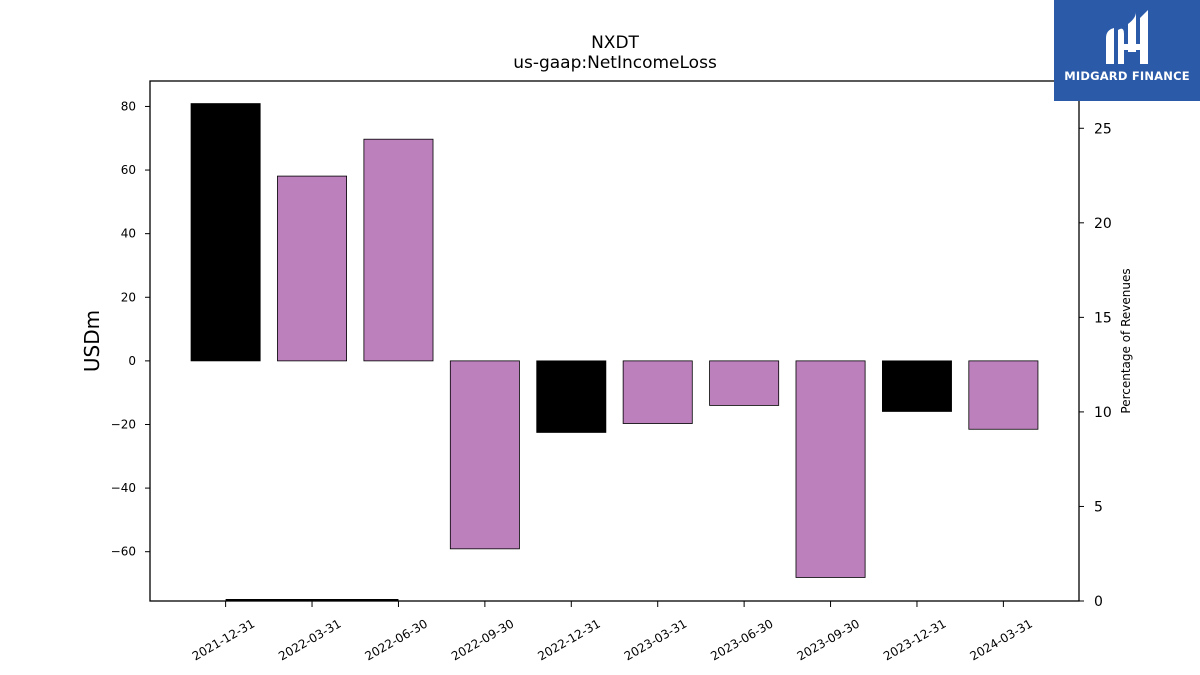  What do you see at coordinates (1126, 340) in the screenshot?
I see `y2-axis-label: Percentage of Revenues` at bounding box center [1126, 340].